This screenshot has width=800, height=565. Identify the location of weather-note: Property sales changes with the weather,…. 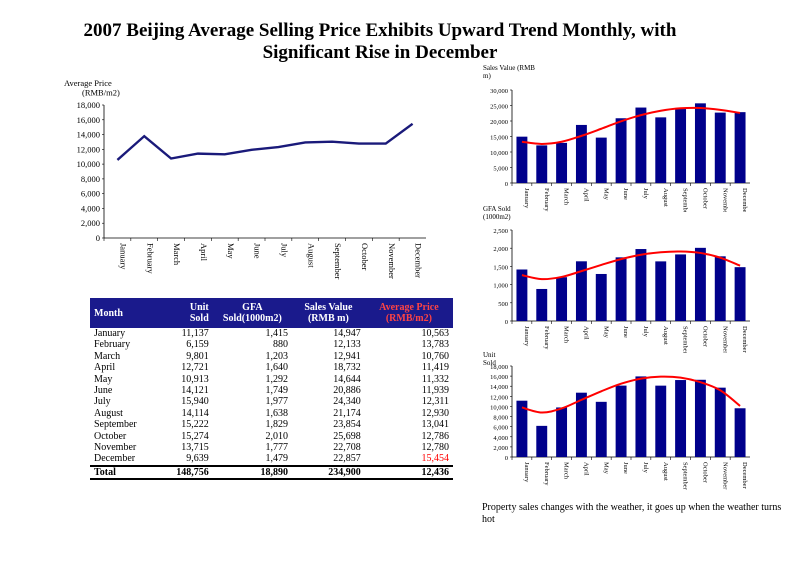
(632, 513).